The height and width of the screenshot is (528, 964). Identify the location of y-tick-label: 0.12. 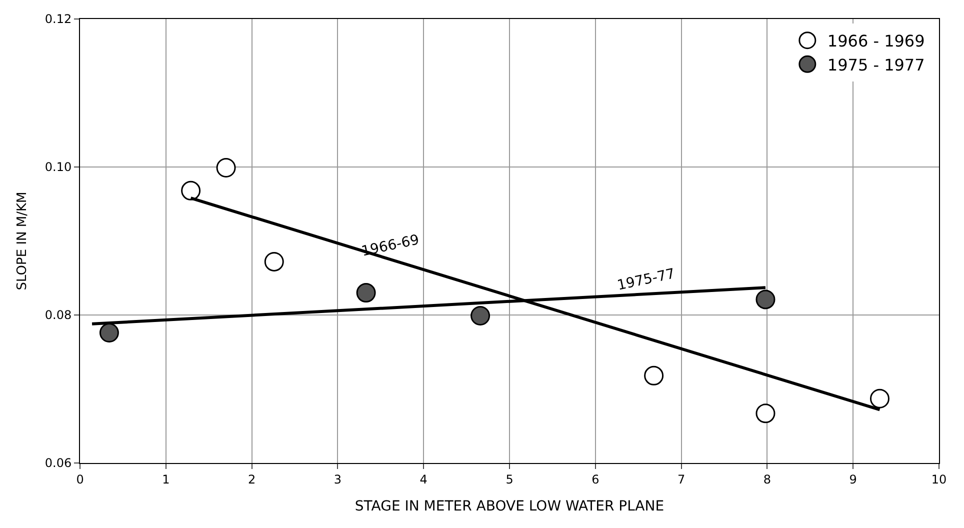
(58, 19).